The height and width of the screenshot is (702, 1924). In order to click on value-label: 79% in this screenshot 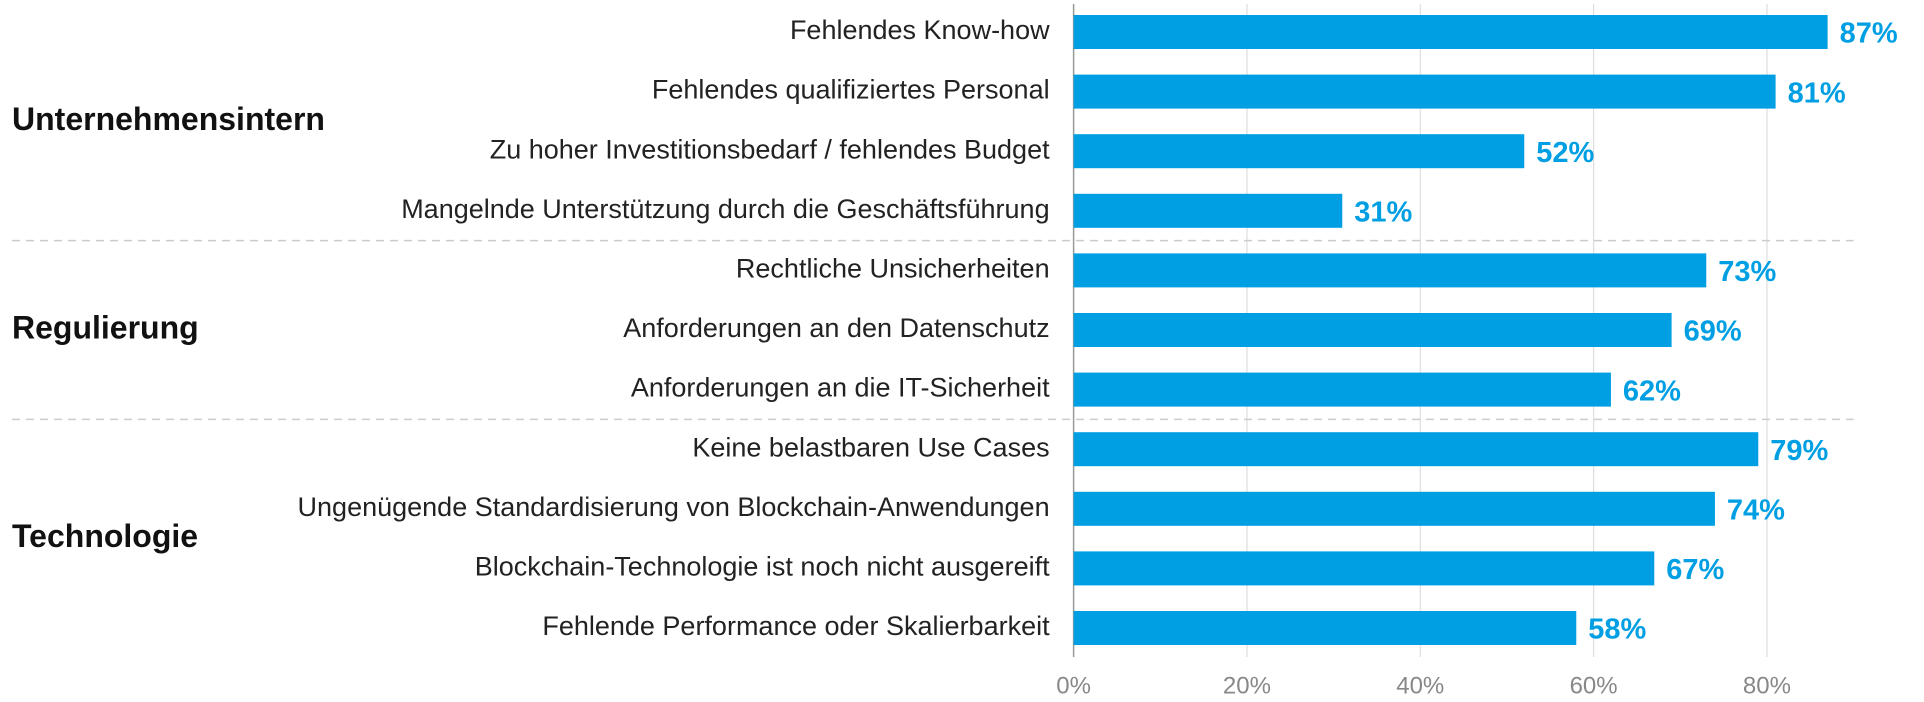, I will do `click(1799, 451)`.